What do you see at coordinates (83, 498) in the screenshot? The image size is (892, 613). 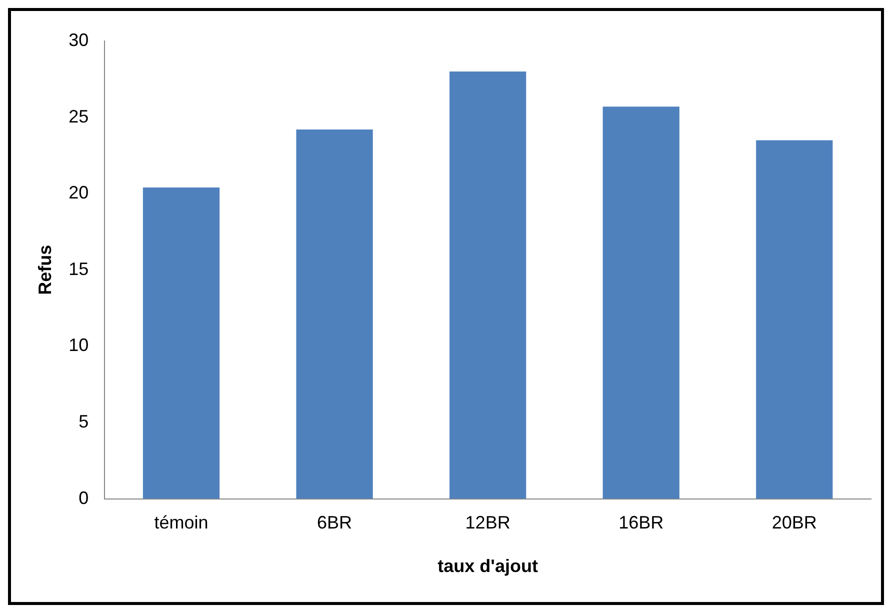 I see `y-tick-label: 0` at bounding box center [83, 498].